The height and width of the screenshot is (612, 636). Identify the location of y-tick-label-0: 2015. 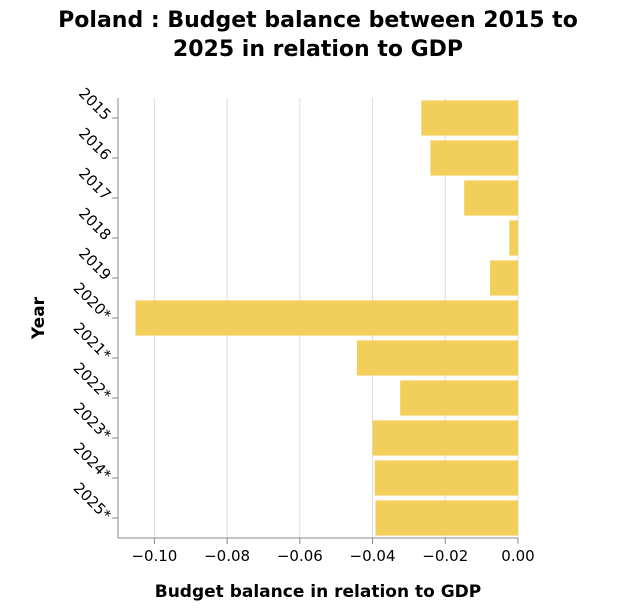
(95, 104).